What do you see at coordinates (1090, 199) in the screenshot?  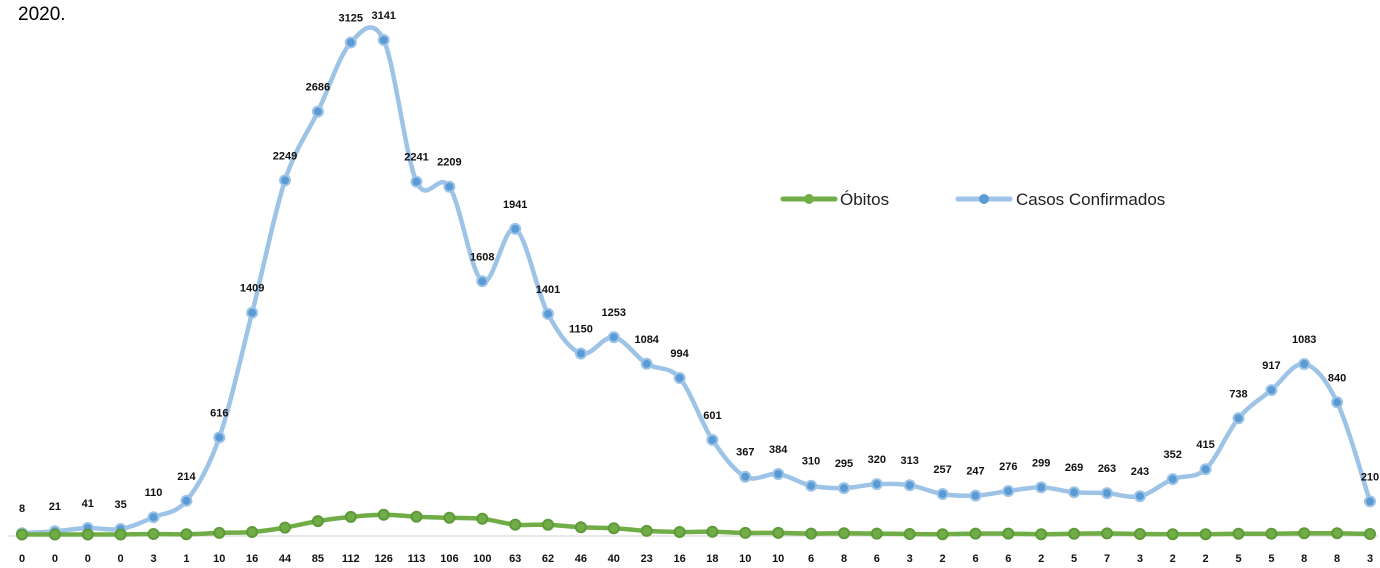 I see `legend-label-casos: Casos Confirmados` at bounding box center [1090, 199].